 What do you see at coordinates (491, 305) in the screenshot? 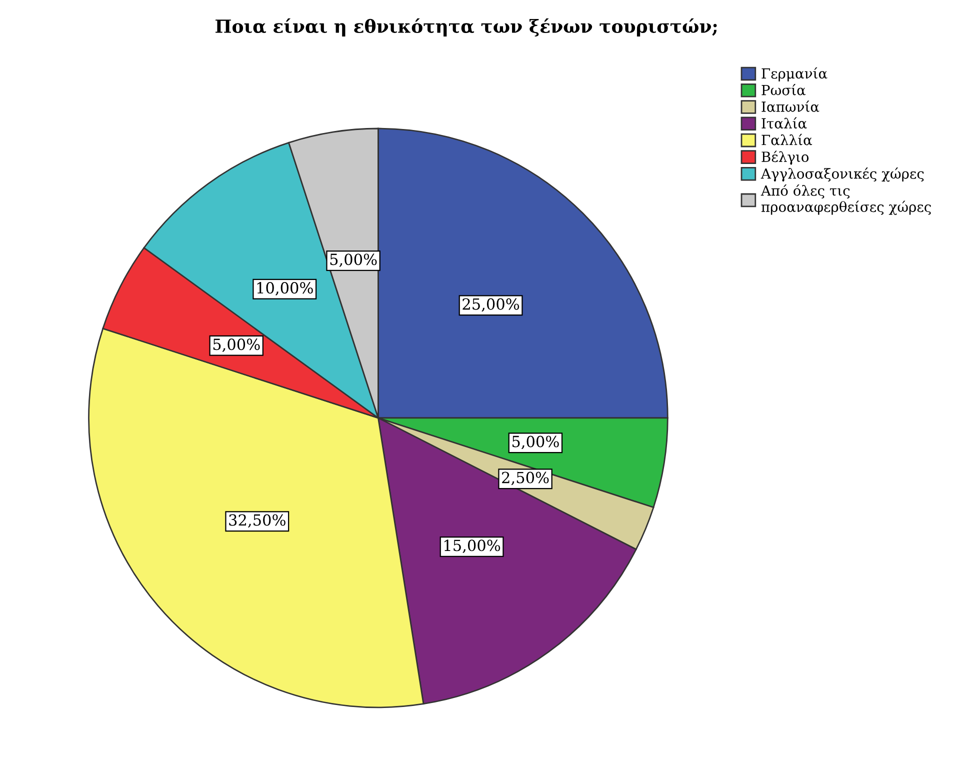
I see `data-label: 25,00%` at bounding box center [491, 305].